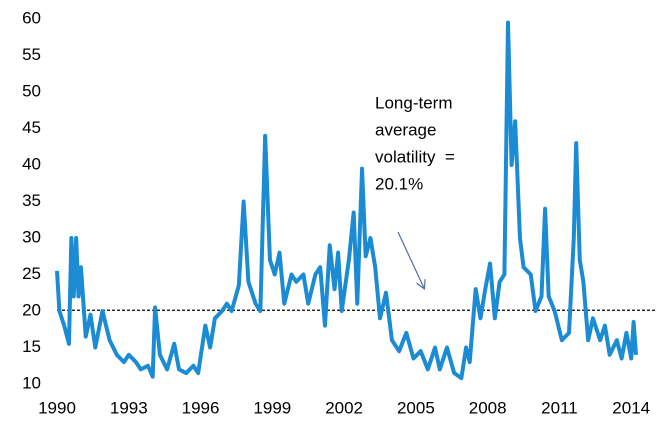 Image resolution: width=658 pixels, height=426 pixels. Describe the element at coordinates (399, 183) in the screenshot. I see `annotation-text: 20.1%` at that location.